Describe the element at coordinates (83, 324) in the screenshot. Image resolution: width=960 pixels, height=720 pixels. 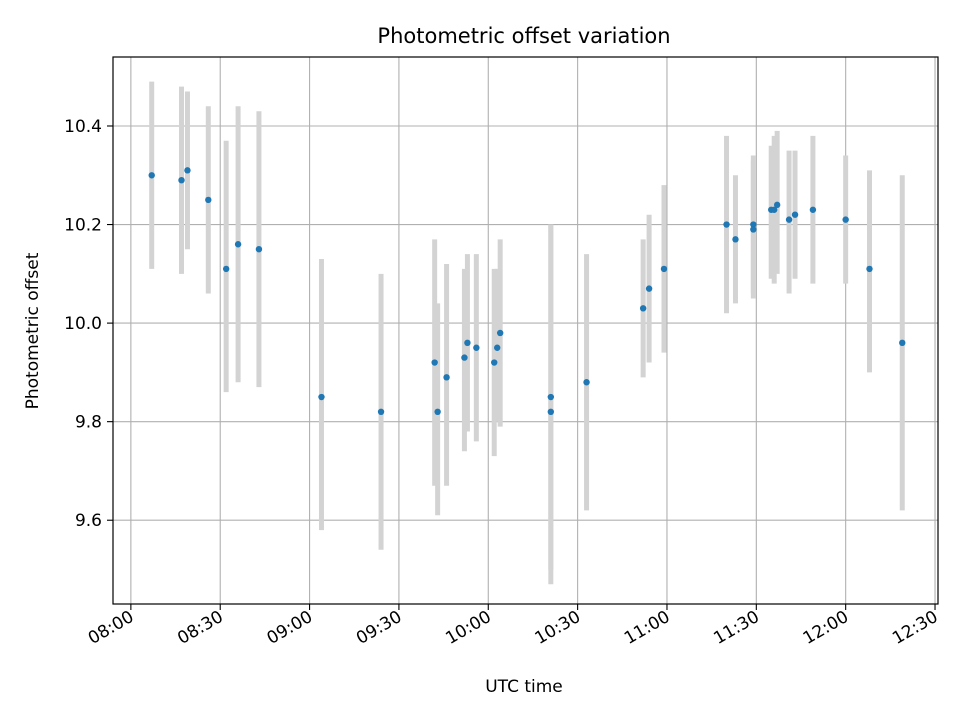
I see `y-tick-label: 10.0` at that location.